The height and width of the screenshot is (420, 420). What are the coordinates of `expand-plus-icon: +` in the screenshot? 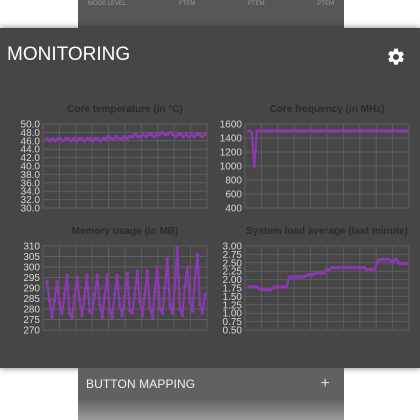 It's located at (325, 383).